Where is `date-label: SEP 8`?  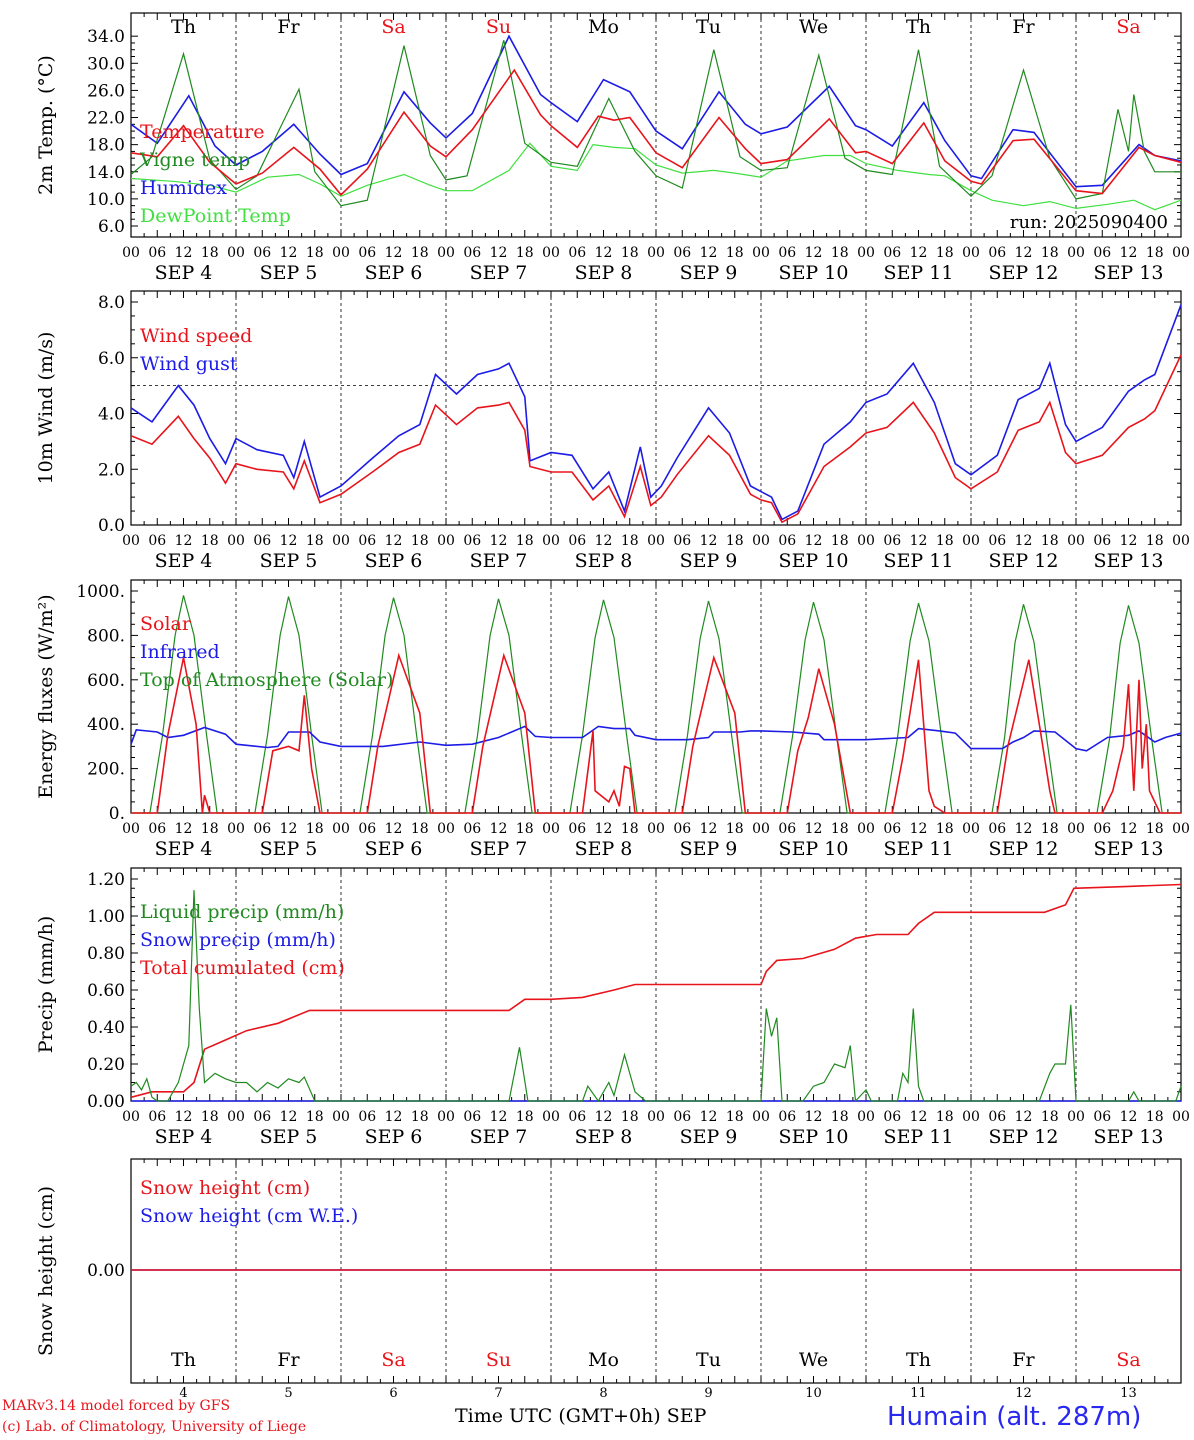 date-label: SEP 8 is located at coordinates (604, 1137).